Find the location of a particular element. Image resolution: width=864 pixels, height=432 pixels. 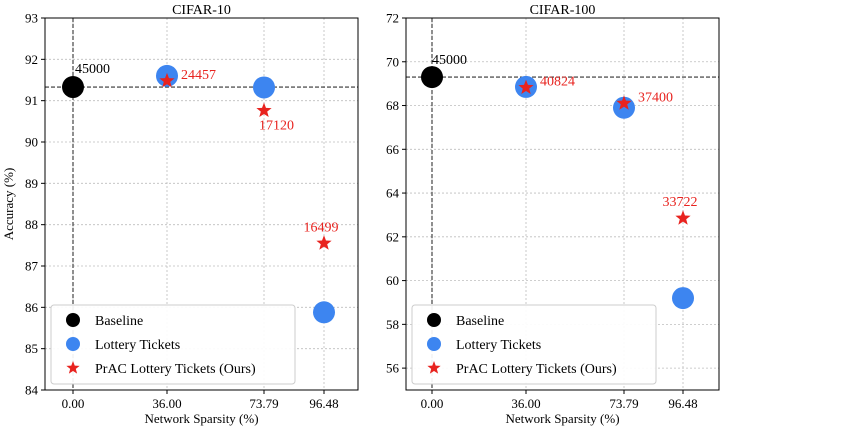

point-label: 16499 is located at coordinates (321, 227).